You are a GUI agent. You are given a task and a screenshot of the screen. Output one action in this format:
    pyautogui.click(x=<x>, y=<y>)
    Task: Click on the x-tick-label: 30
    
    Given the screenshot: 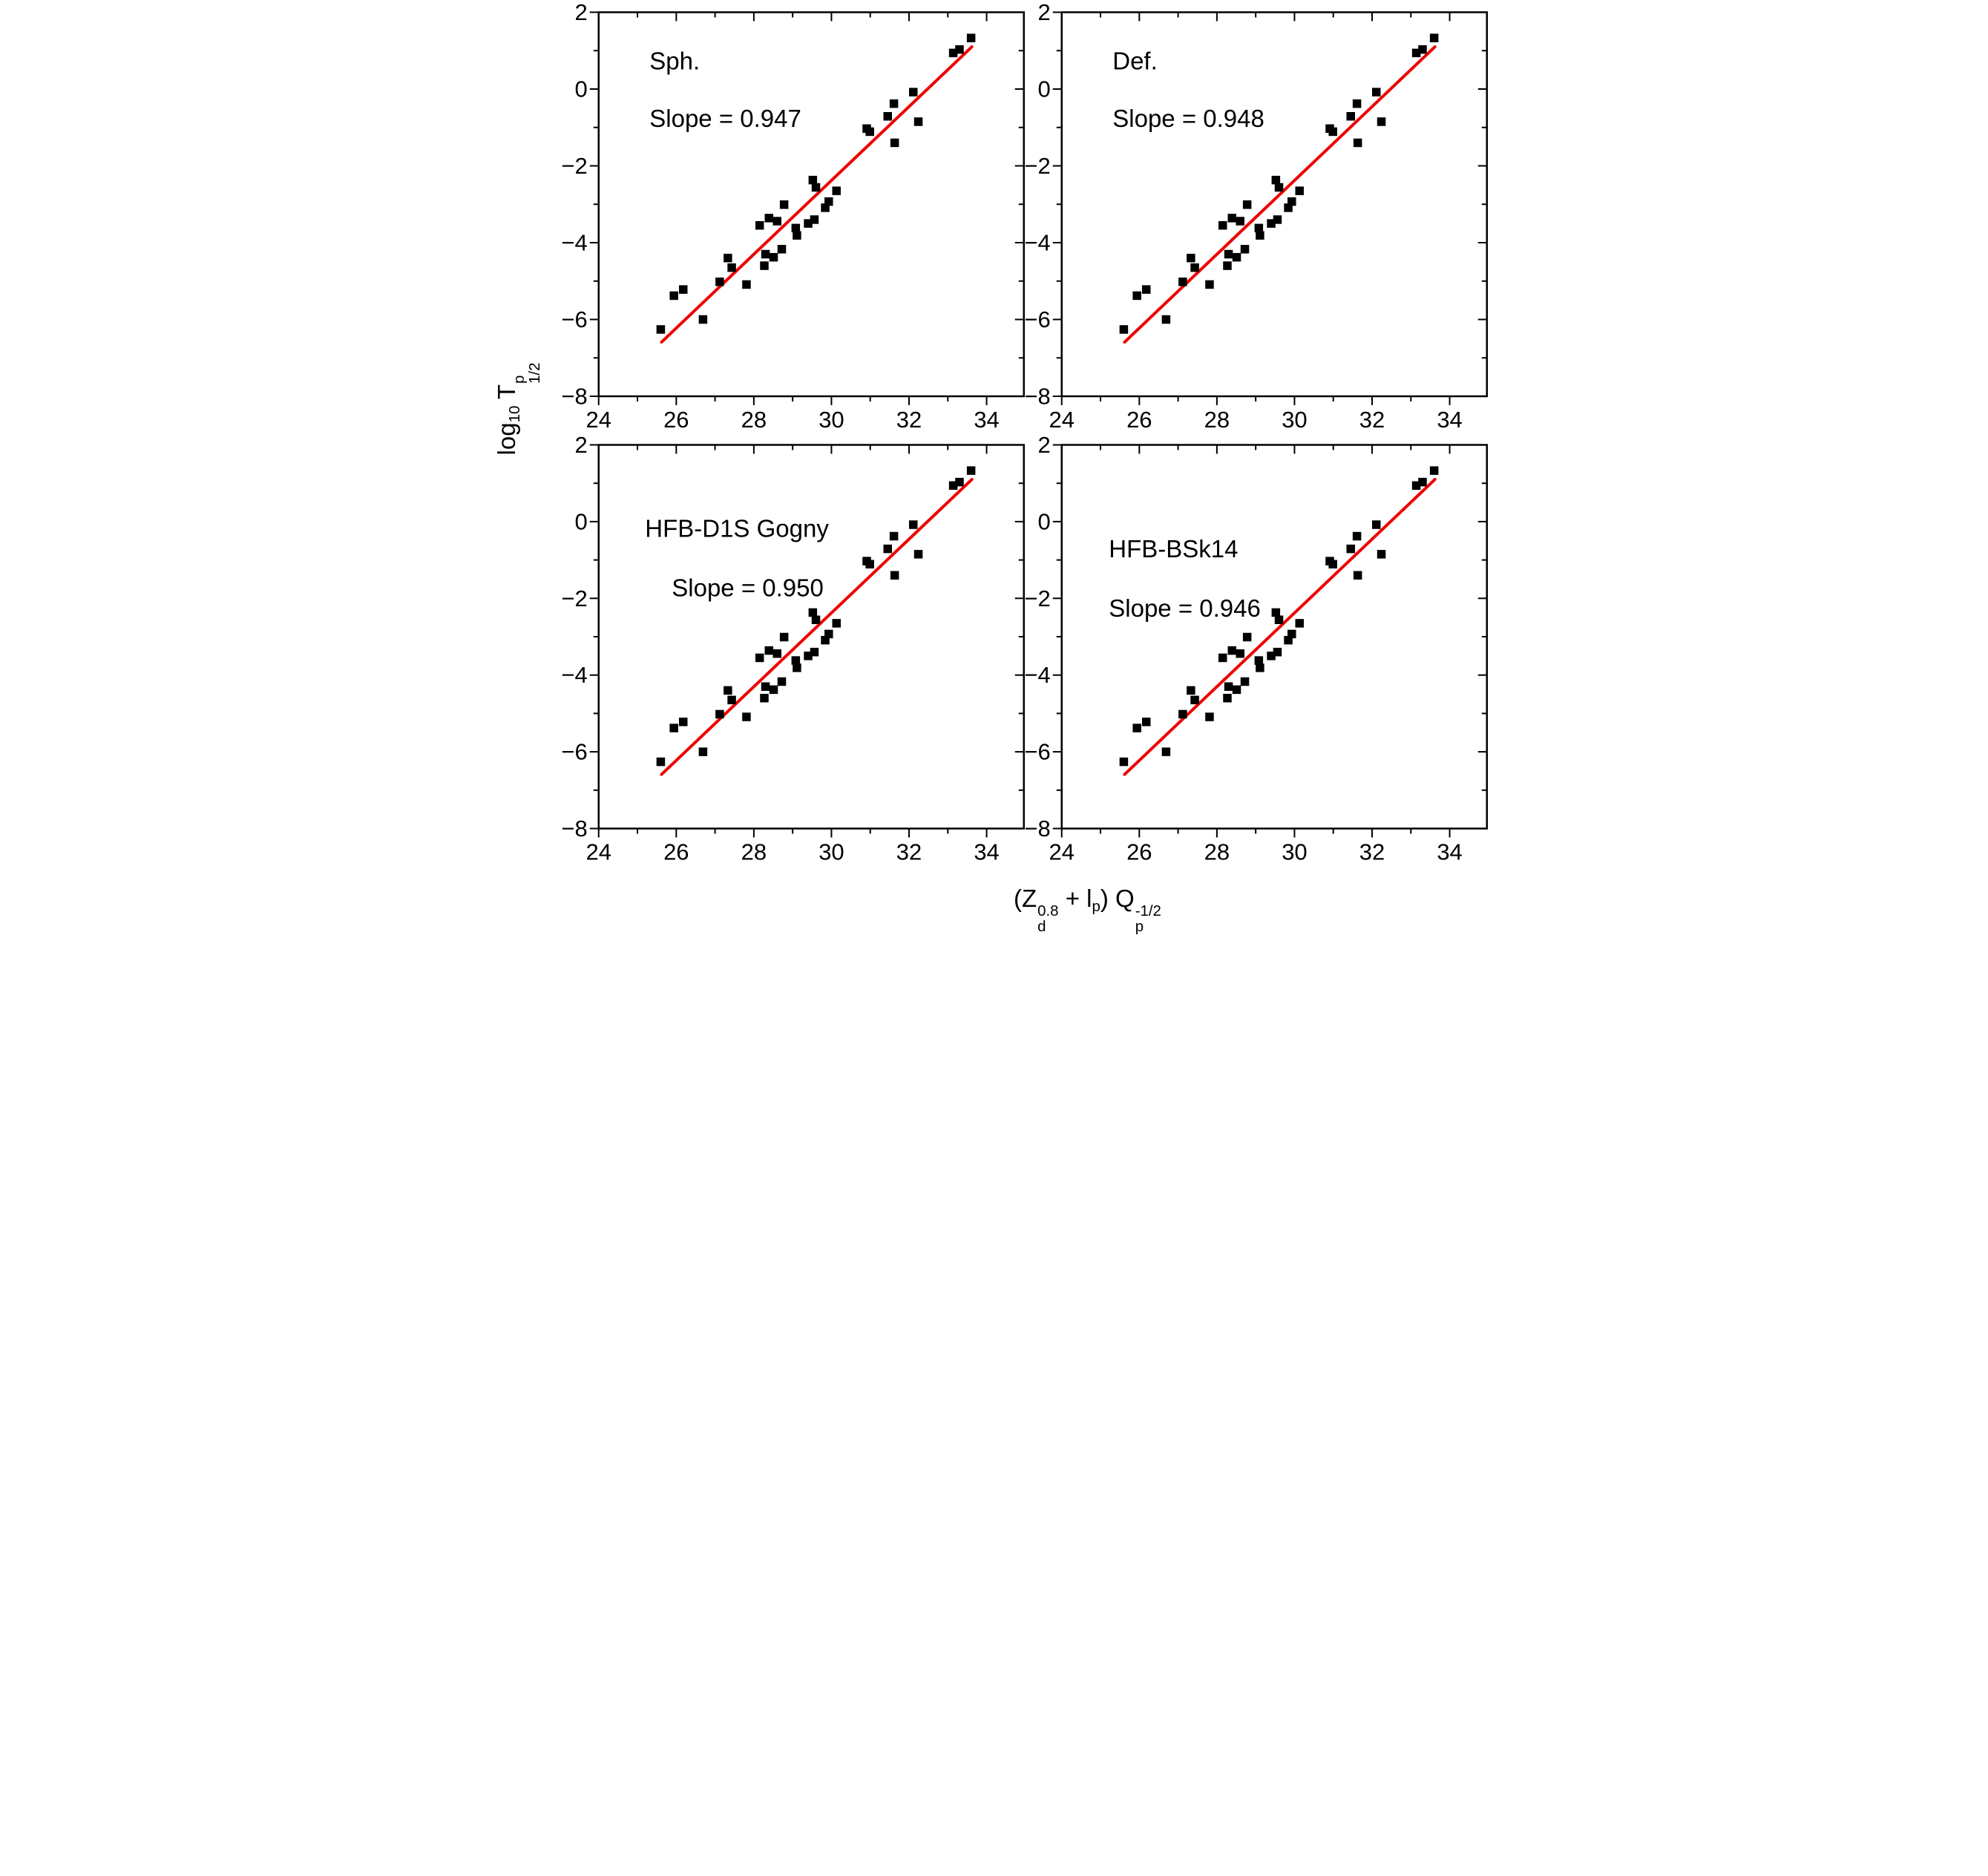 What is the action you would take?
    pyautogui.click(x=831, y=852)
    